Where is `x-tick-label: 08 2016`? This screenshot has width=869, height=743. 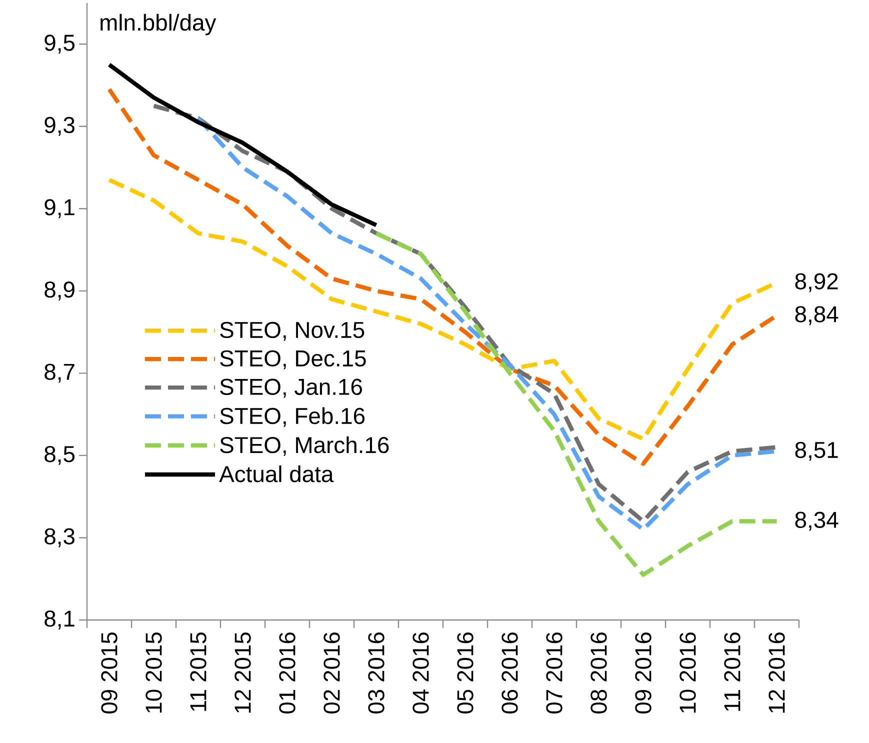 x-tick-label: 08 2016 is located at coordinates (598, 673).